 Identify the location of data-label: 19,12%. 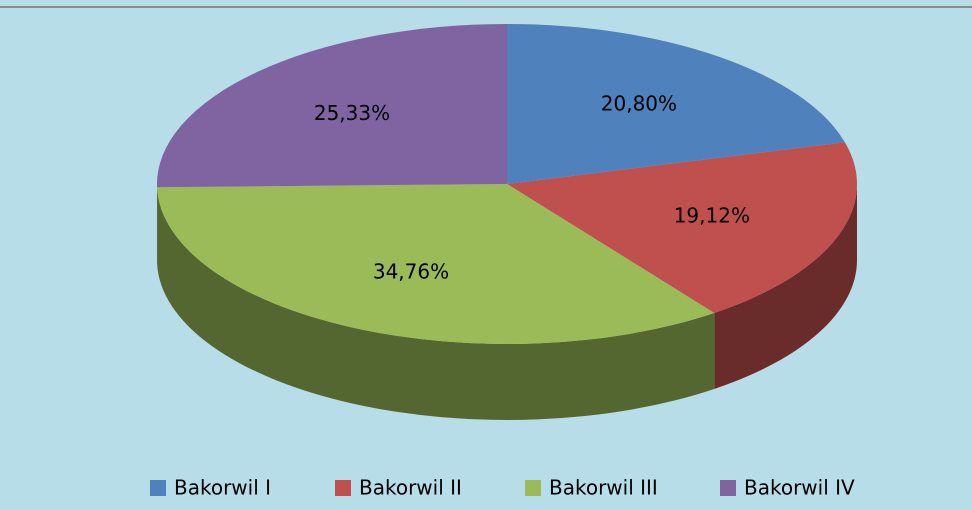
(712, 215).